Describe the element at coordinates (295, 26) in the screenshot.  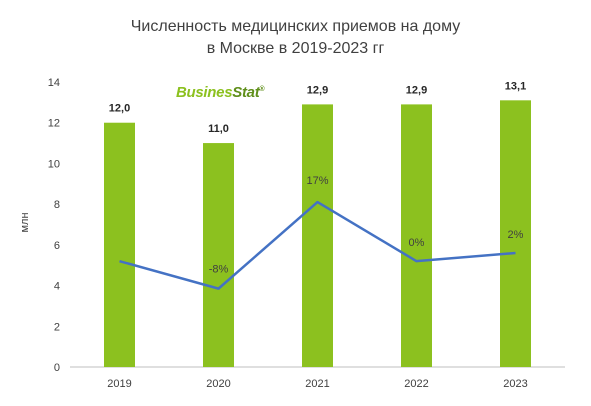
I see `chart-title-line-1: Численность медицинских приемов на дому` at that location.